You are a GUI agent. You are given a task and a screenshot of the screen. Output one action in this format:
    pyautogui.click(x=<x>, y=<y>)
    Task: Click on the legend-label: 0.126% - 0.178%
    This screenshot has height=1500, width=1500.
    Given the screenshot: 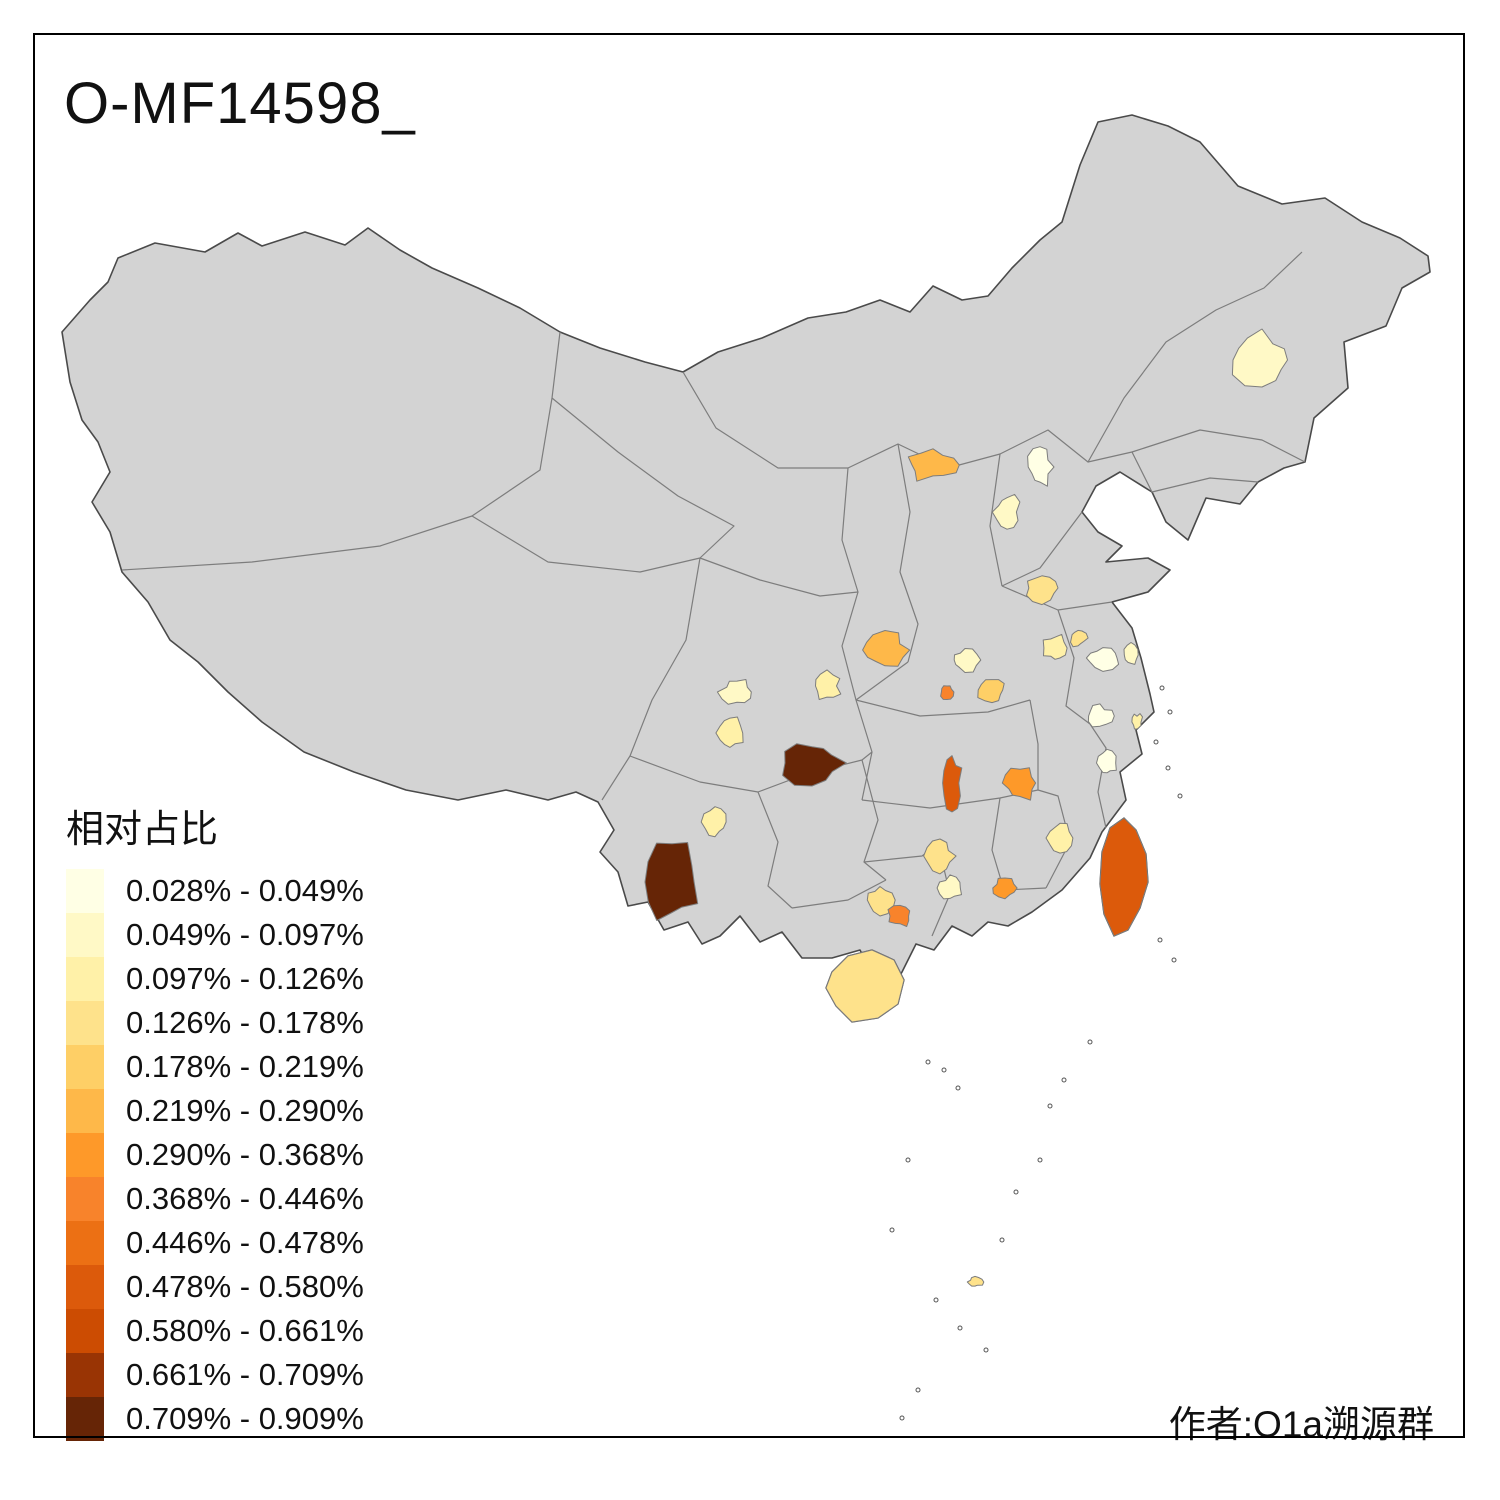 What is the action you would take?
    pyautogui.click(x=245, y=1022)
    